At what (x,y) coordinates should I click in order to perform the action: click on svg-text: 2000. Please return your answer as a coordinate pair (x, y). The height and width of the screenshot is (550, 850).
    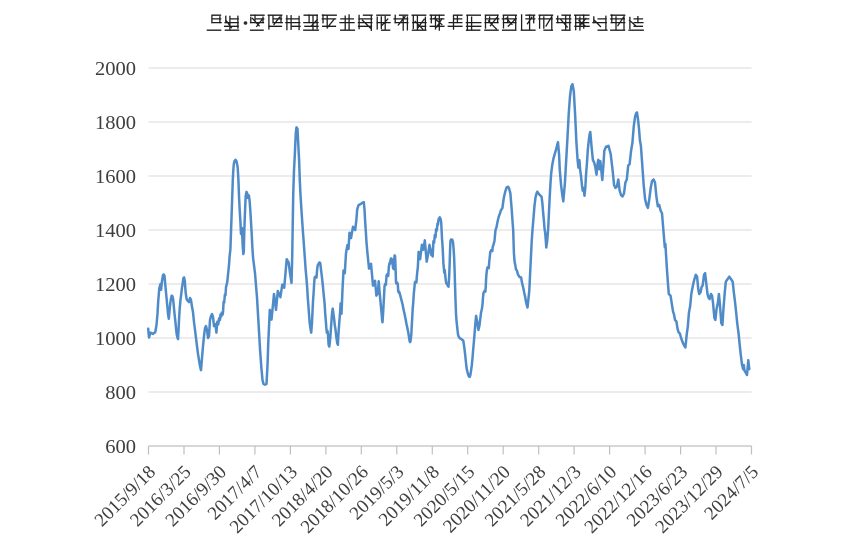
    Looking at the image, I should click on (115, 69).